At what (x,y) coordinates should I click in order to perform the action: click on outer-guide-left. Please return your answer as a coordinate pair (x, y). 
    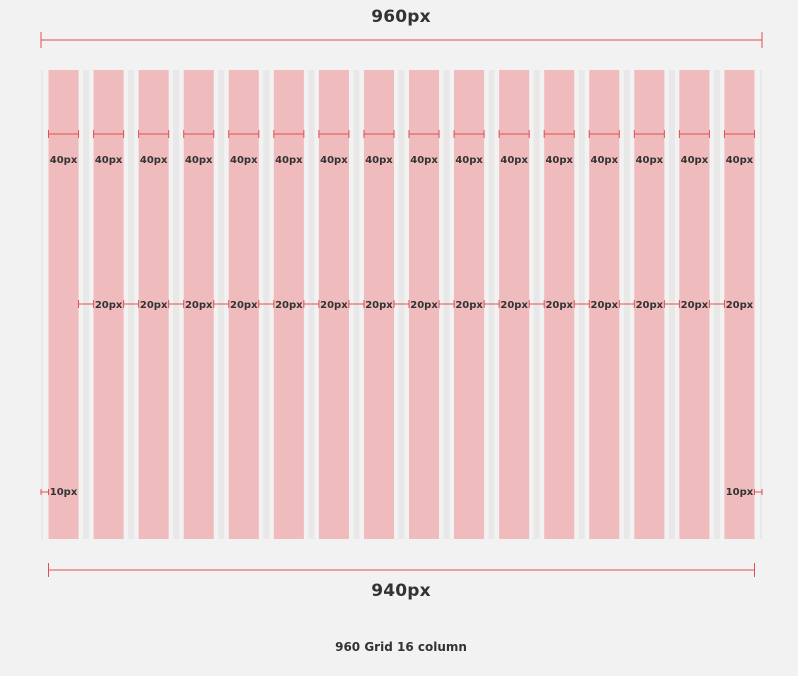
    Looking at the image, I should click on (42, 304).